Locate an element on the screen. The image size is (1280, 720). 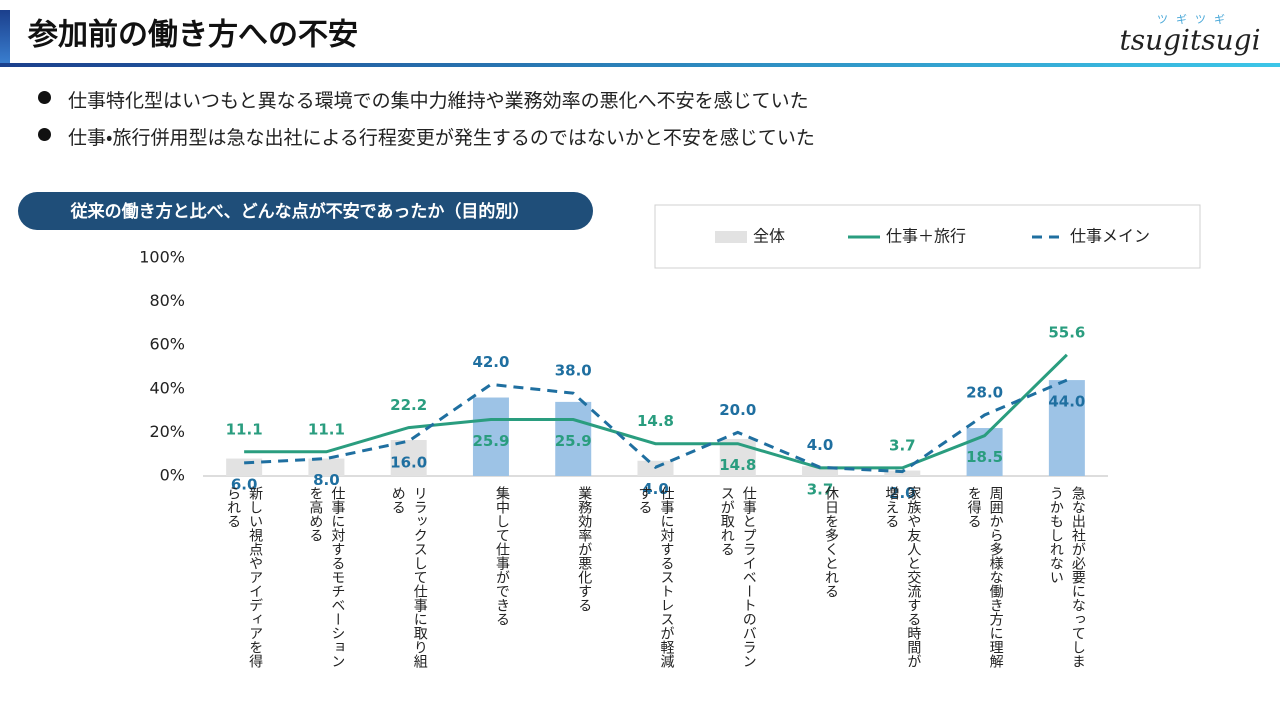
data-label: 42.0 is located at coordinates (490, 362).